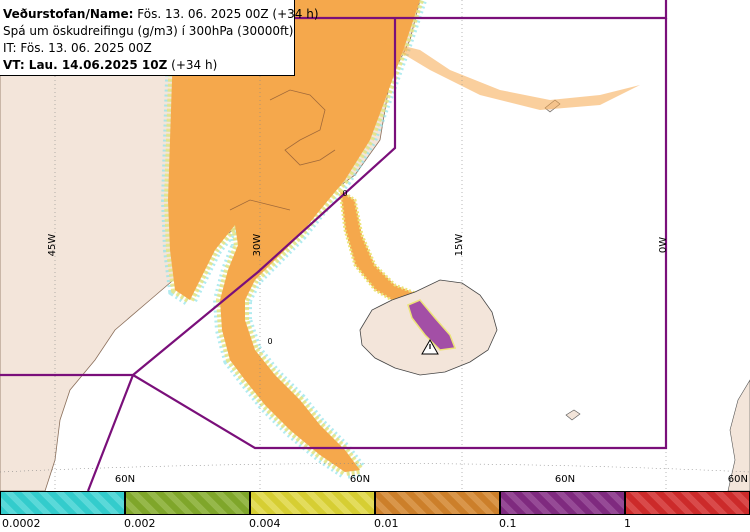 The image size is (750, 532). I want to click on legend-label-5: 0.1, so click(508, 523).